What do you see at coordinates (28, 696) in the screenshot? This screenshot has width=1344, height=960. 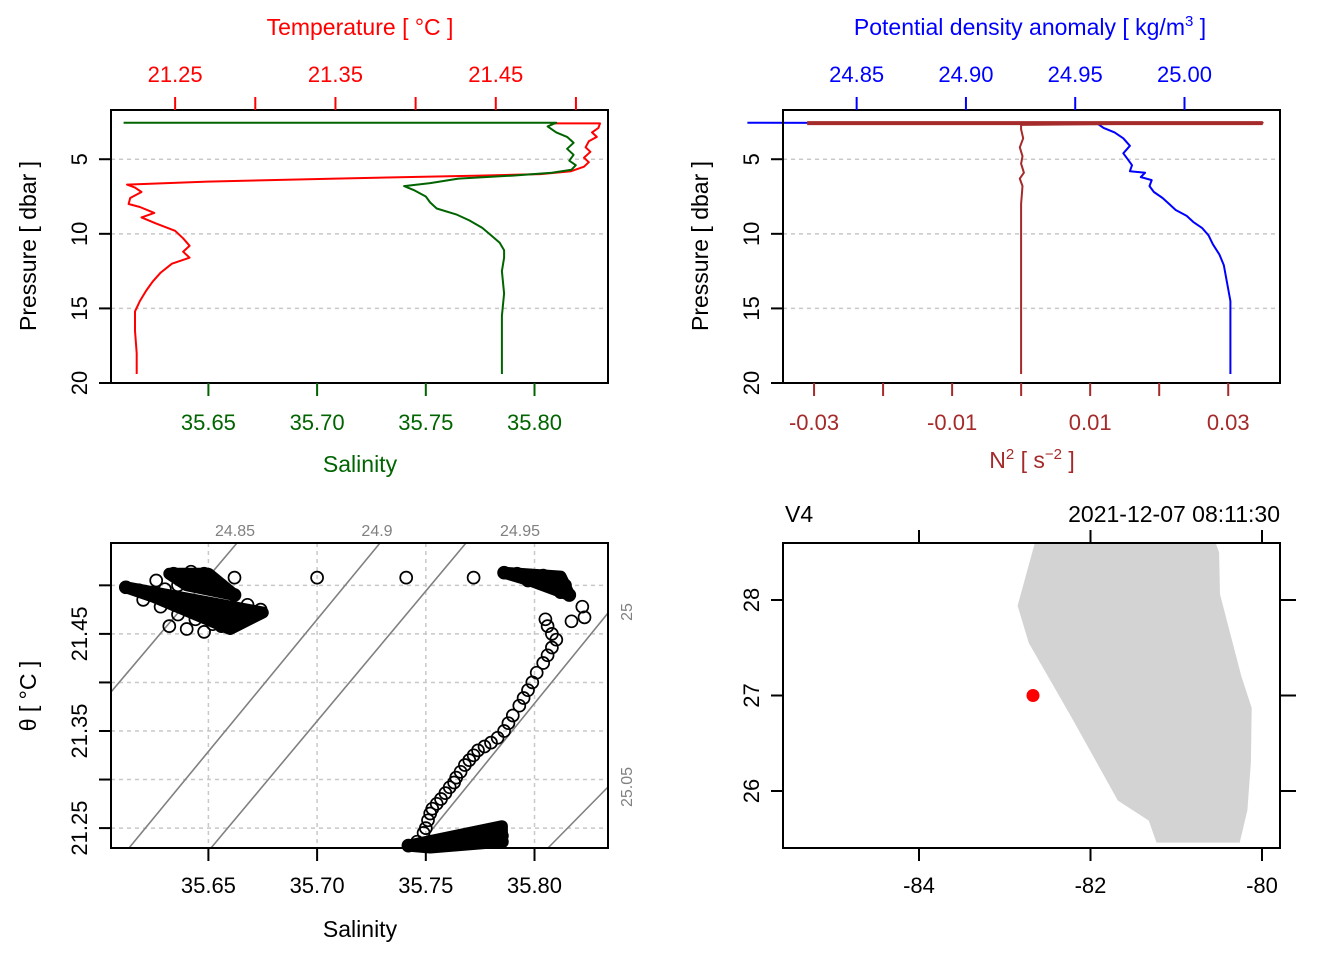 I see `ts-ylabel: θ [ °C ]` at bounding box center [28, 696].